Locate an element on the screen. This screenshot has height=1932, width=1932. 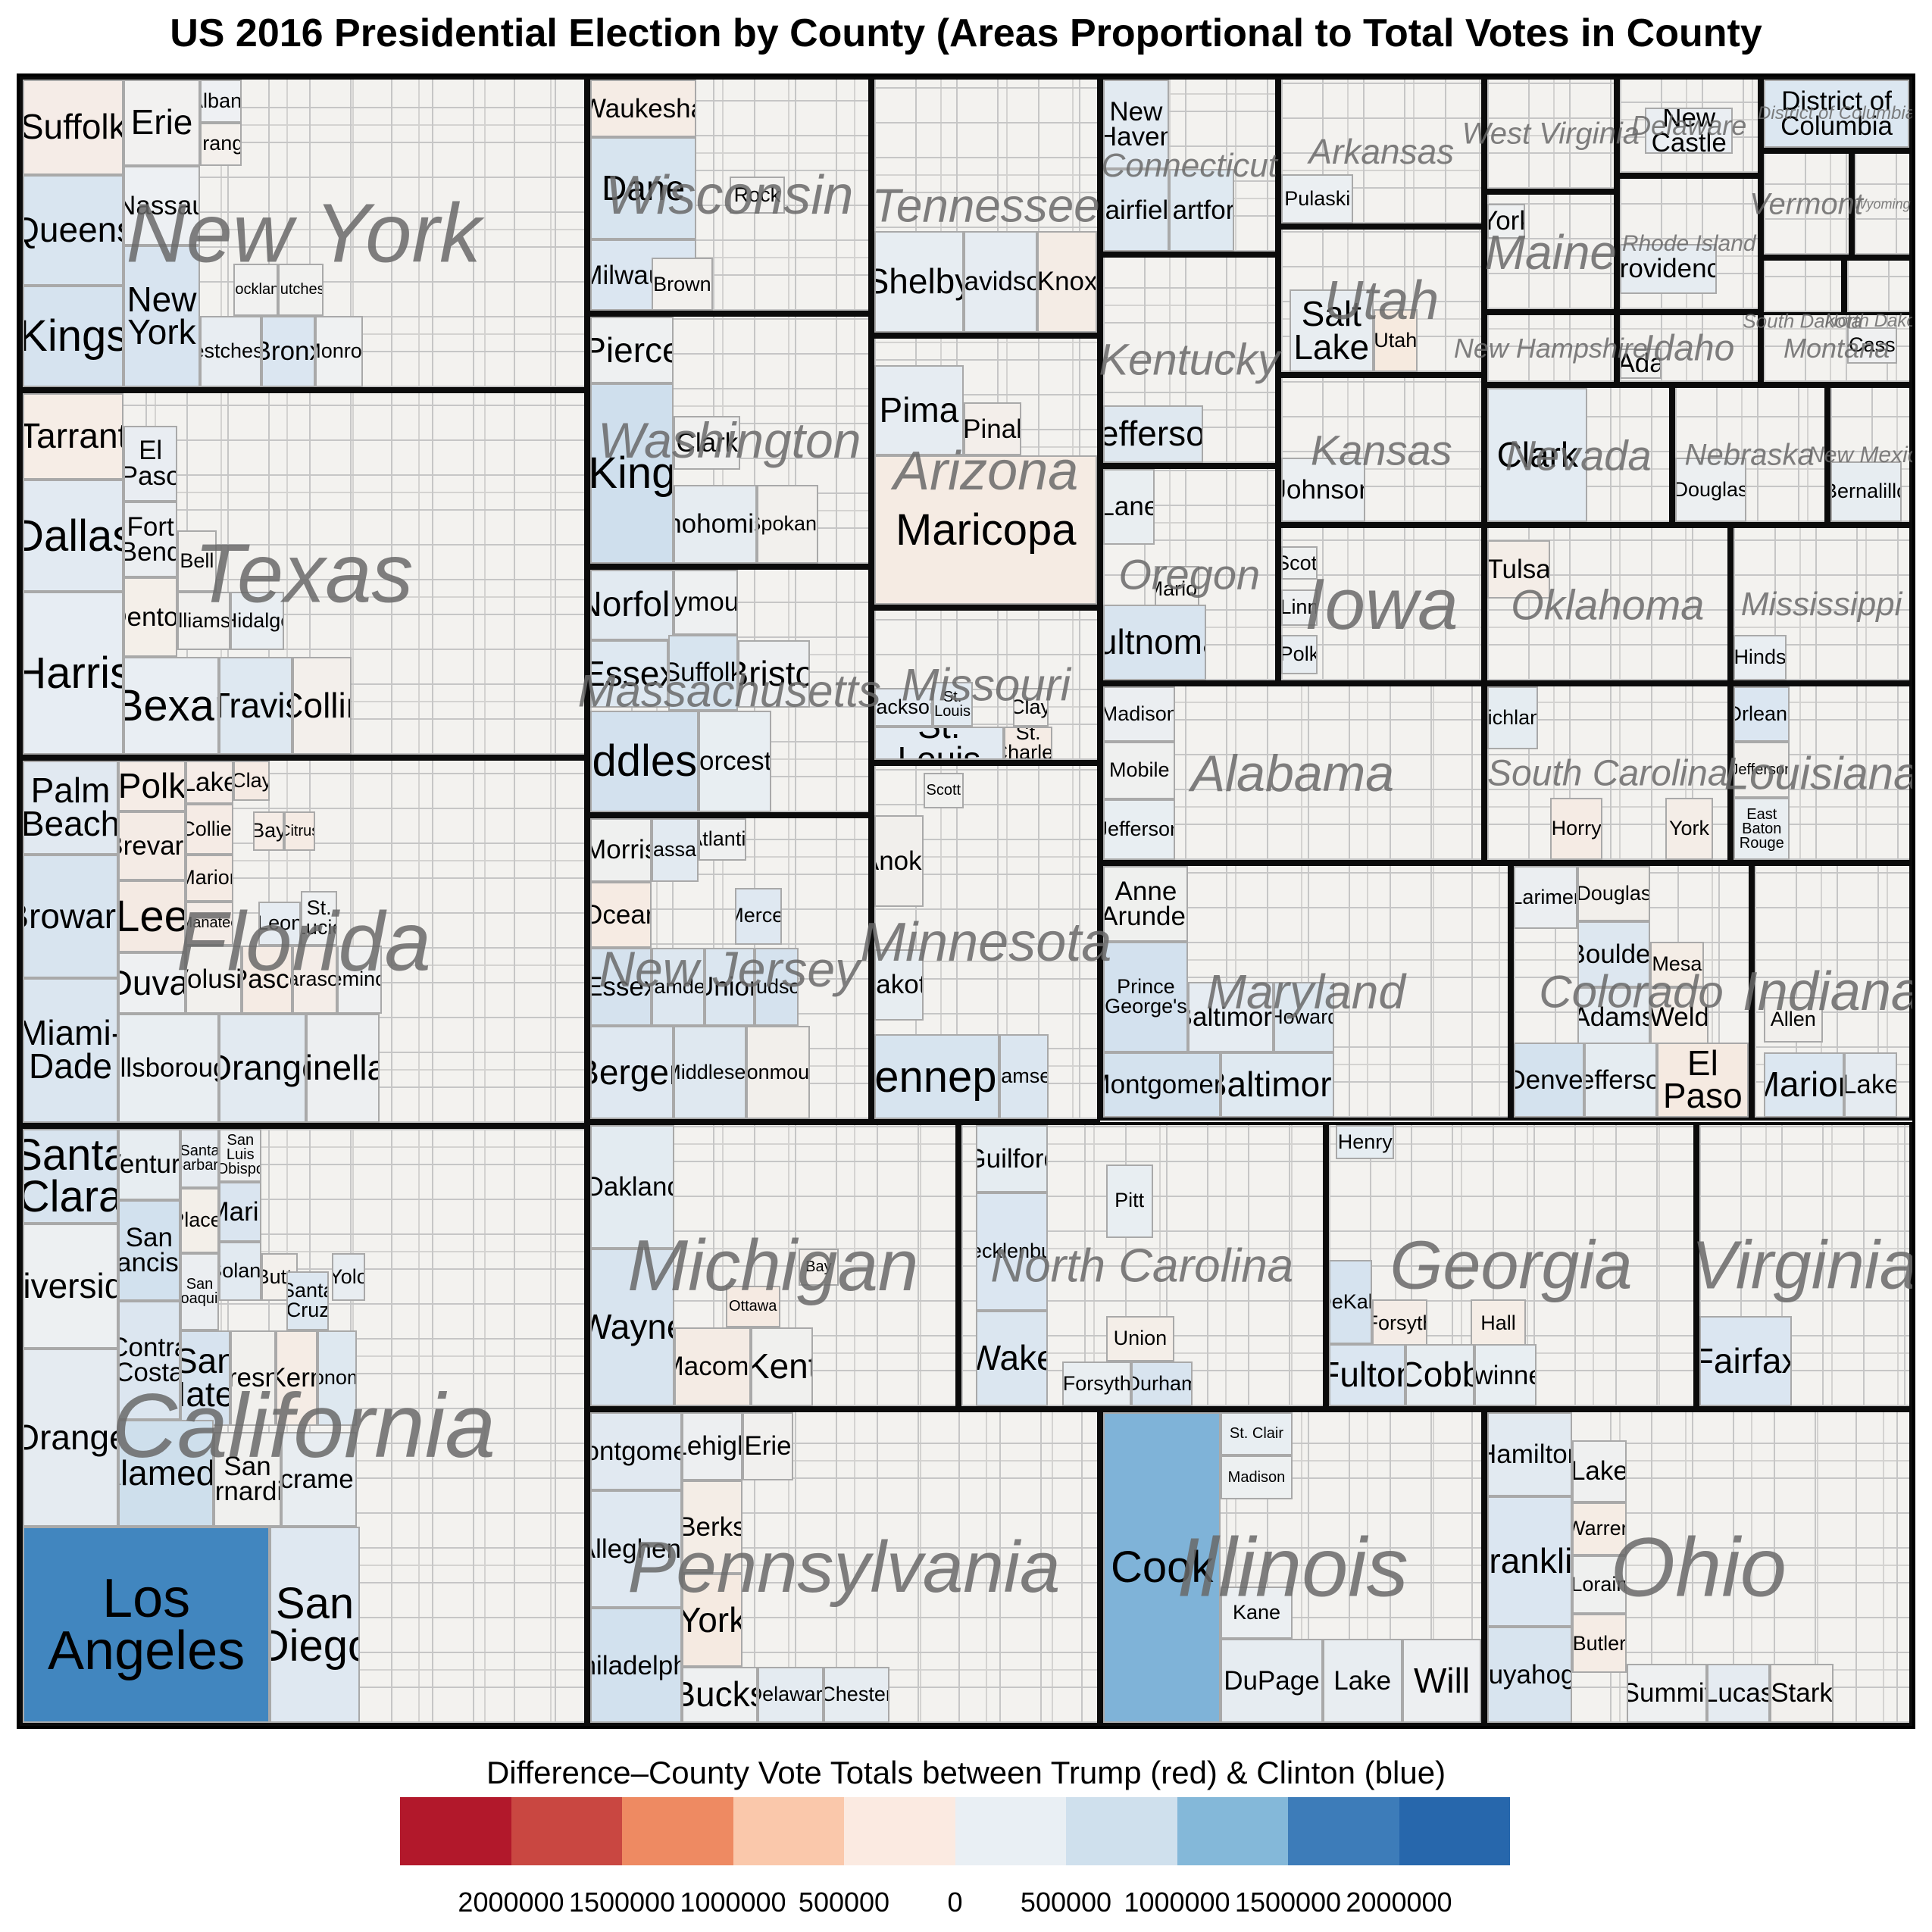
county-dutchess: Dutchess is located at coordinates (301, 290).